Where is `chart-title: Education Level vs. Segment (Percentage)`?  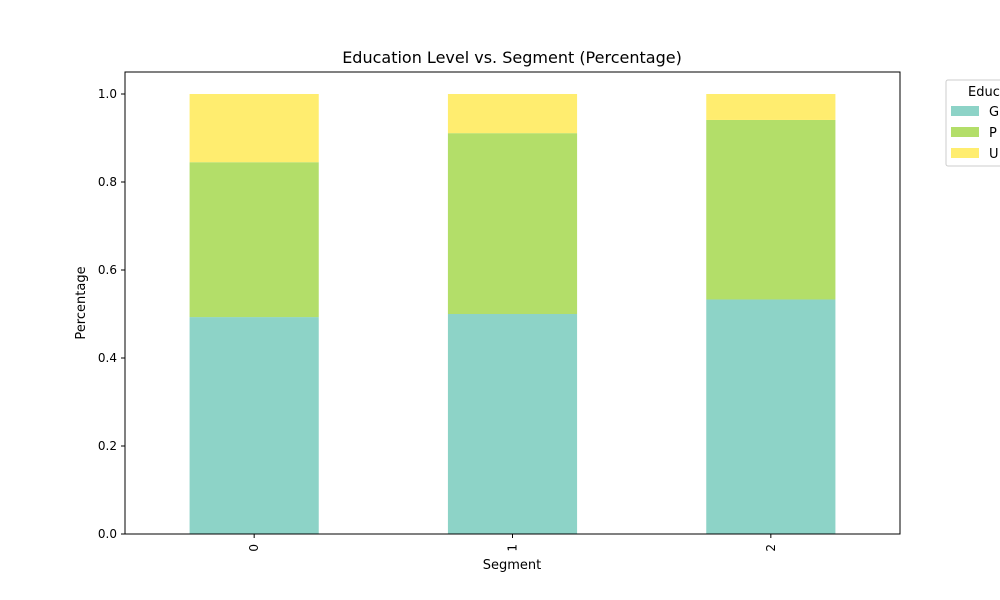
chart-title: Education Level vs. Segment (Percentage) is located at coordinates (512, 57).